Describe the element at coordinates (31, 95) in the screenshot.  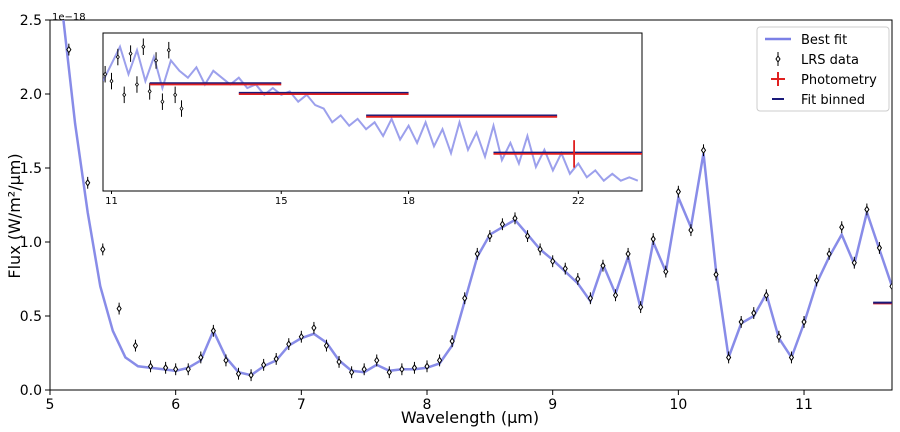
I see `y-tick-label: 2.0` at that location.